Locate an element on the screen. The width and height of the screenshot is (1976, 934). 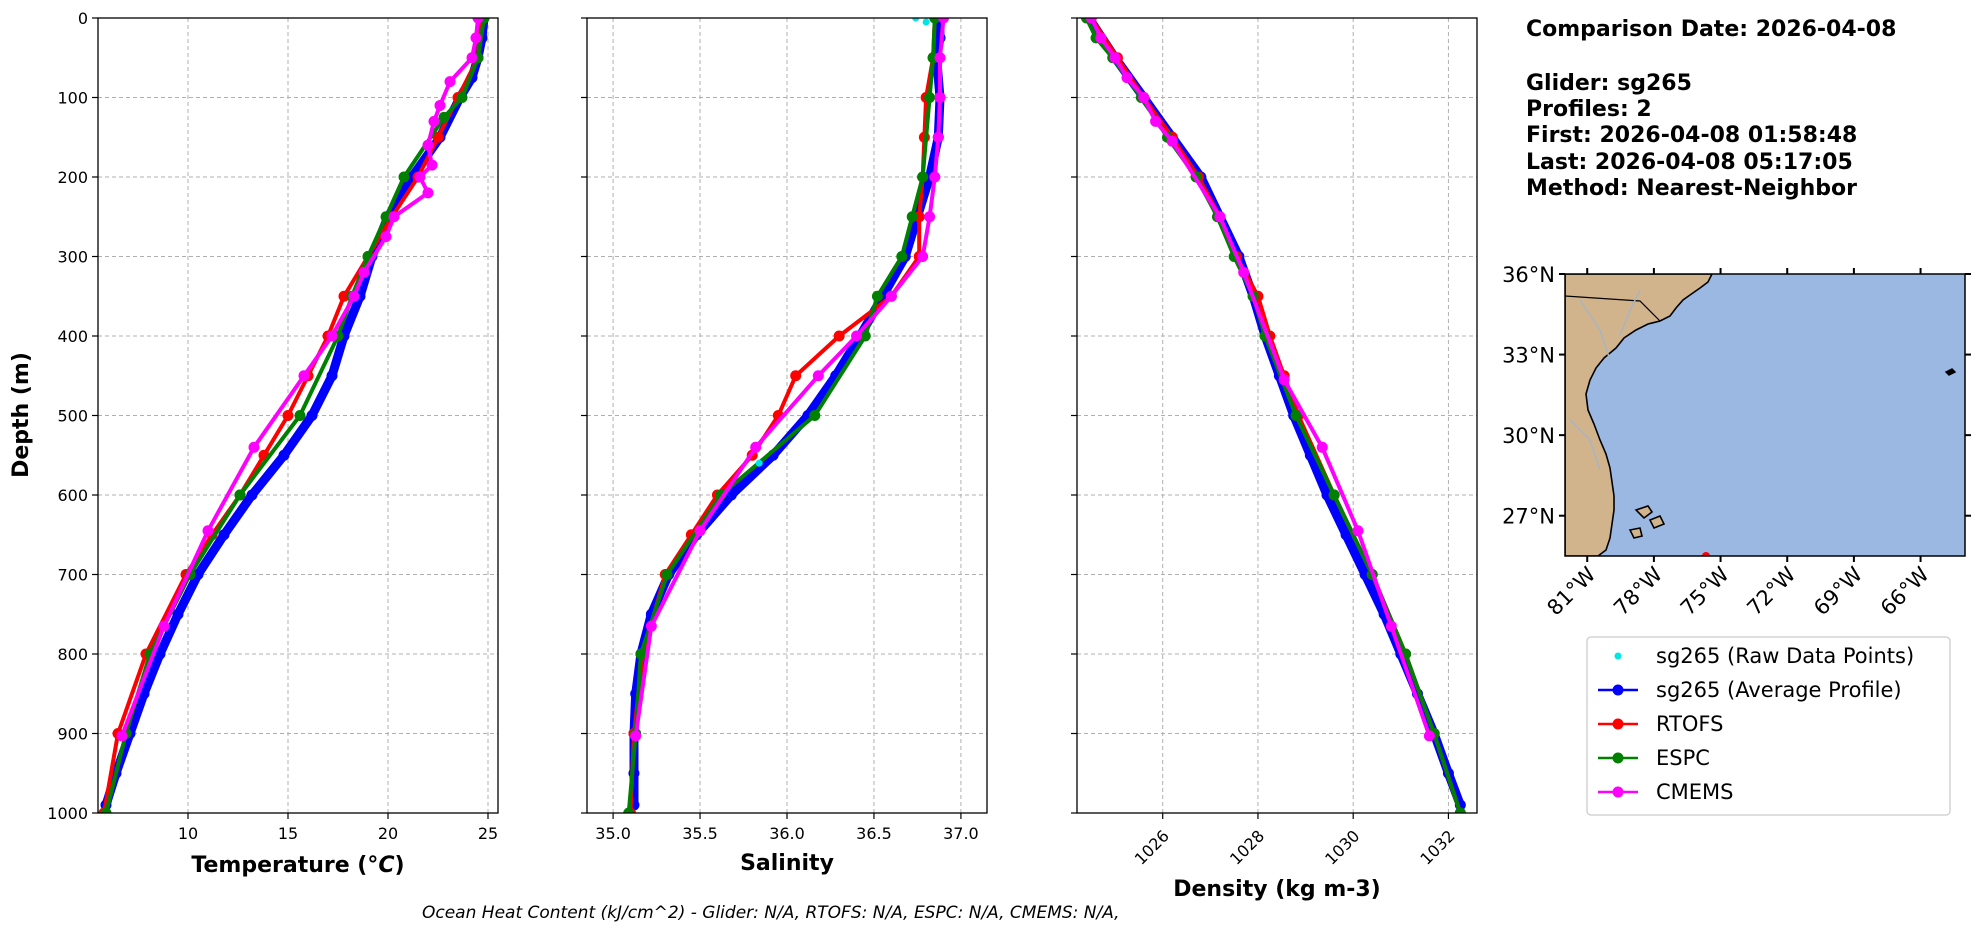
map-lon-label: 66°W is located at coordinates (1905, 591).